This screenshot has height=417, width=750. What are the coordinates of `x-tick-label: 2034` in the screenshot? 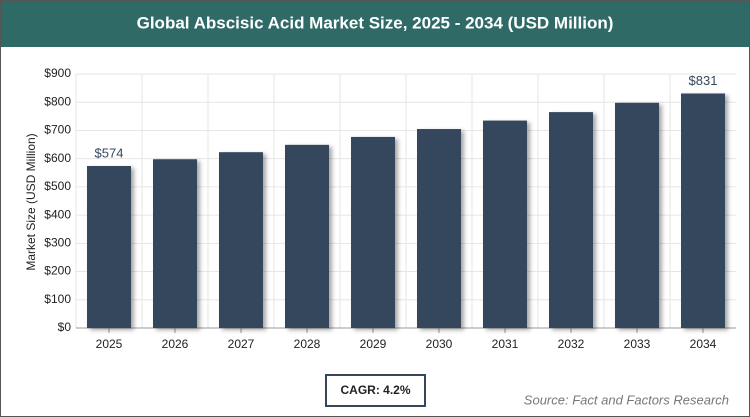 It's located at (703, 344).